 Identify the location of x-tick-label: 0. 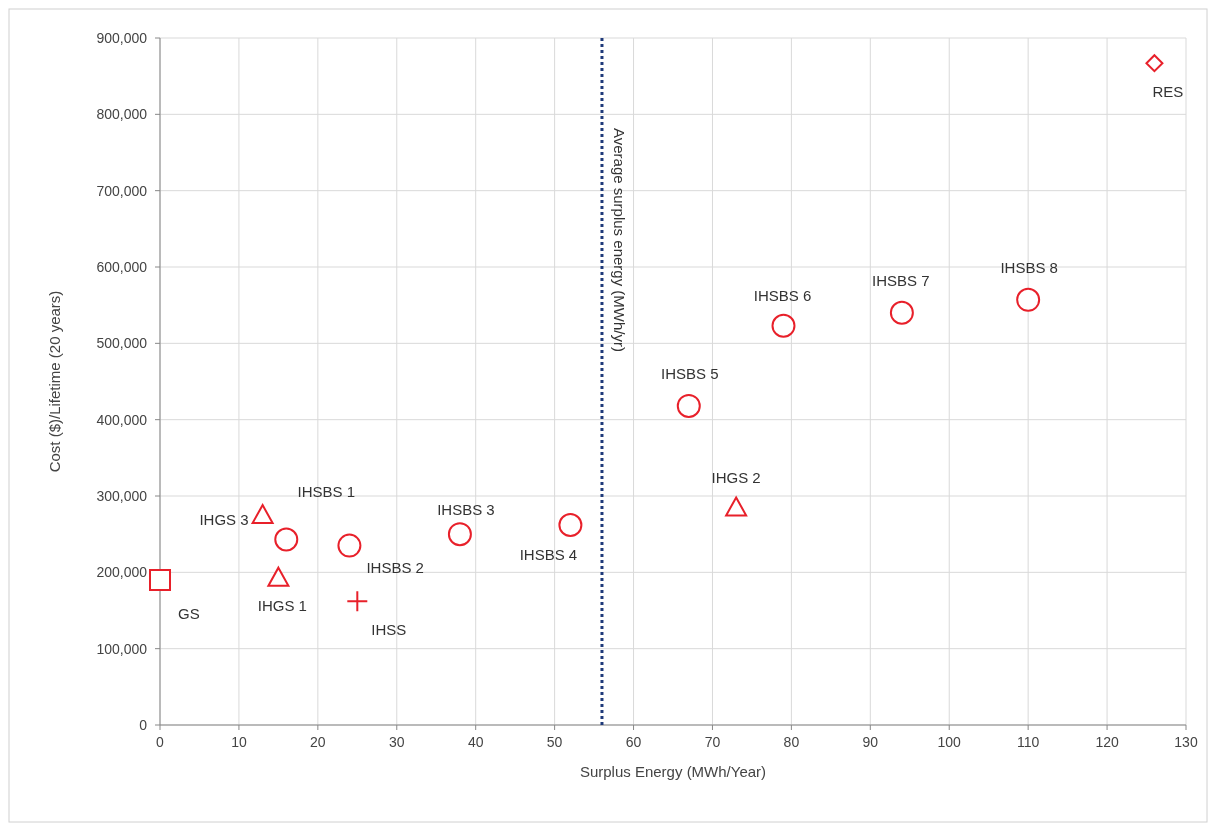
(160, 742).